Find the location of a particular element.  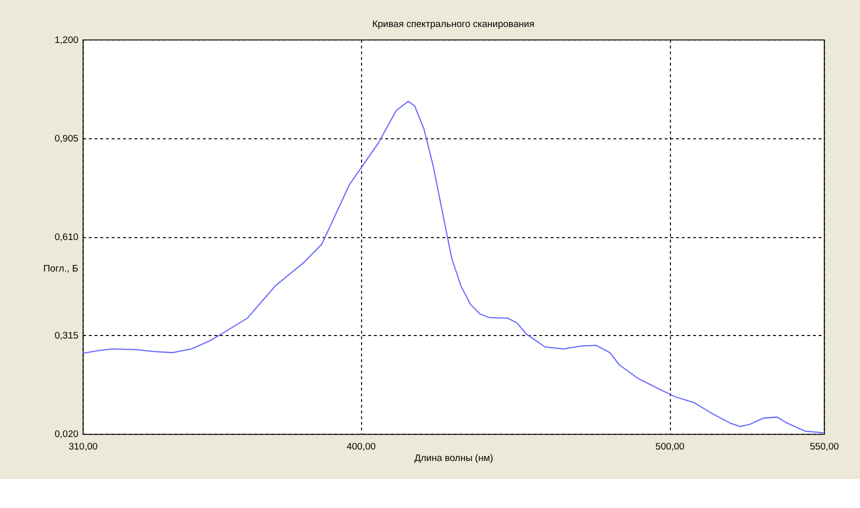

x-tick-label: 400,00 is located at coordinates (361, 447).